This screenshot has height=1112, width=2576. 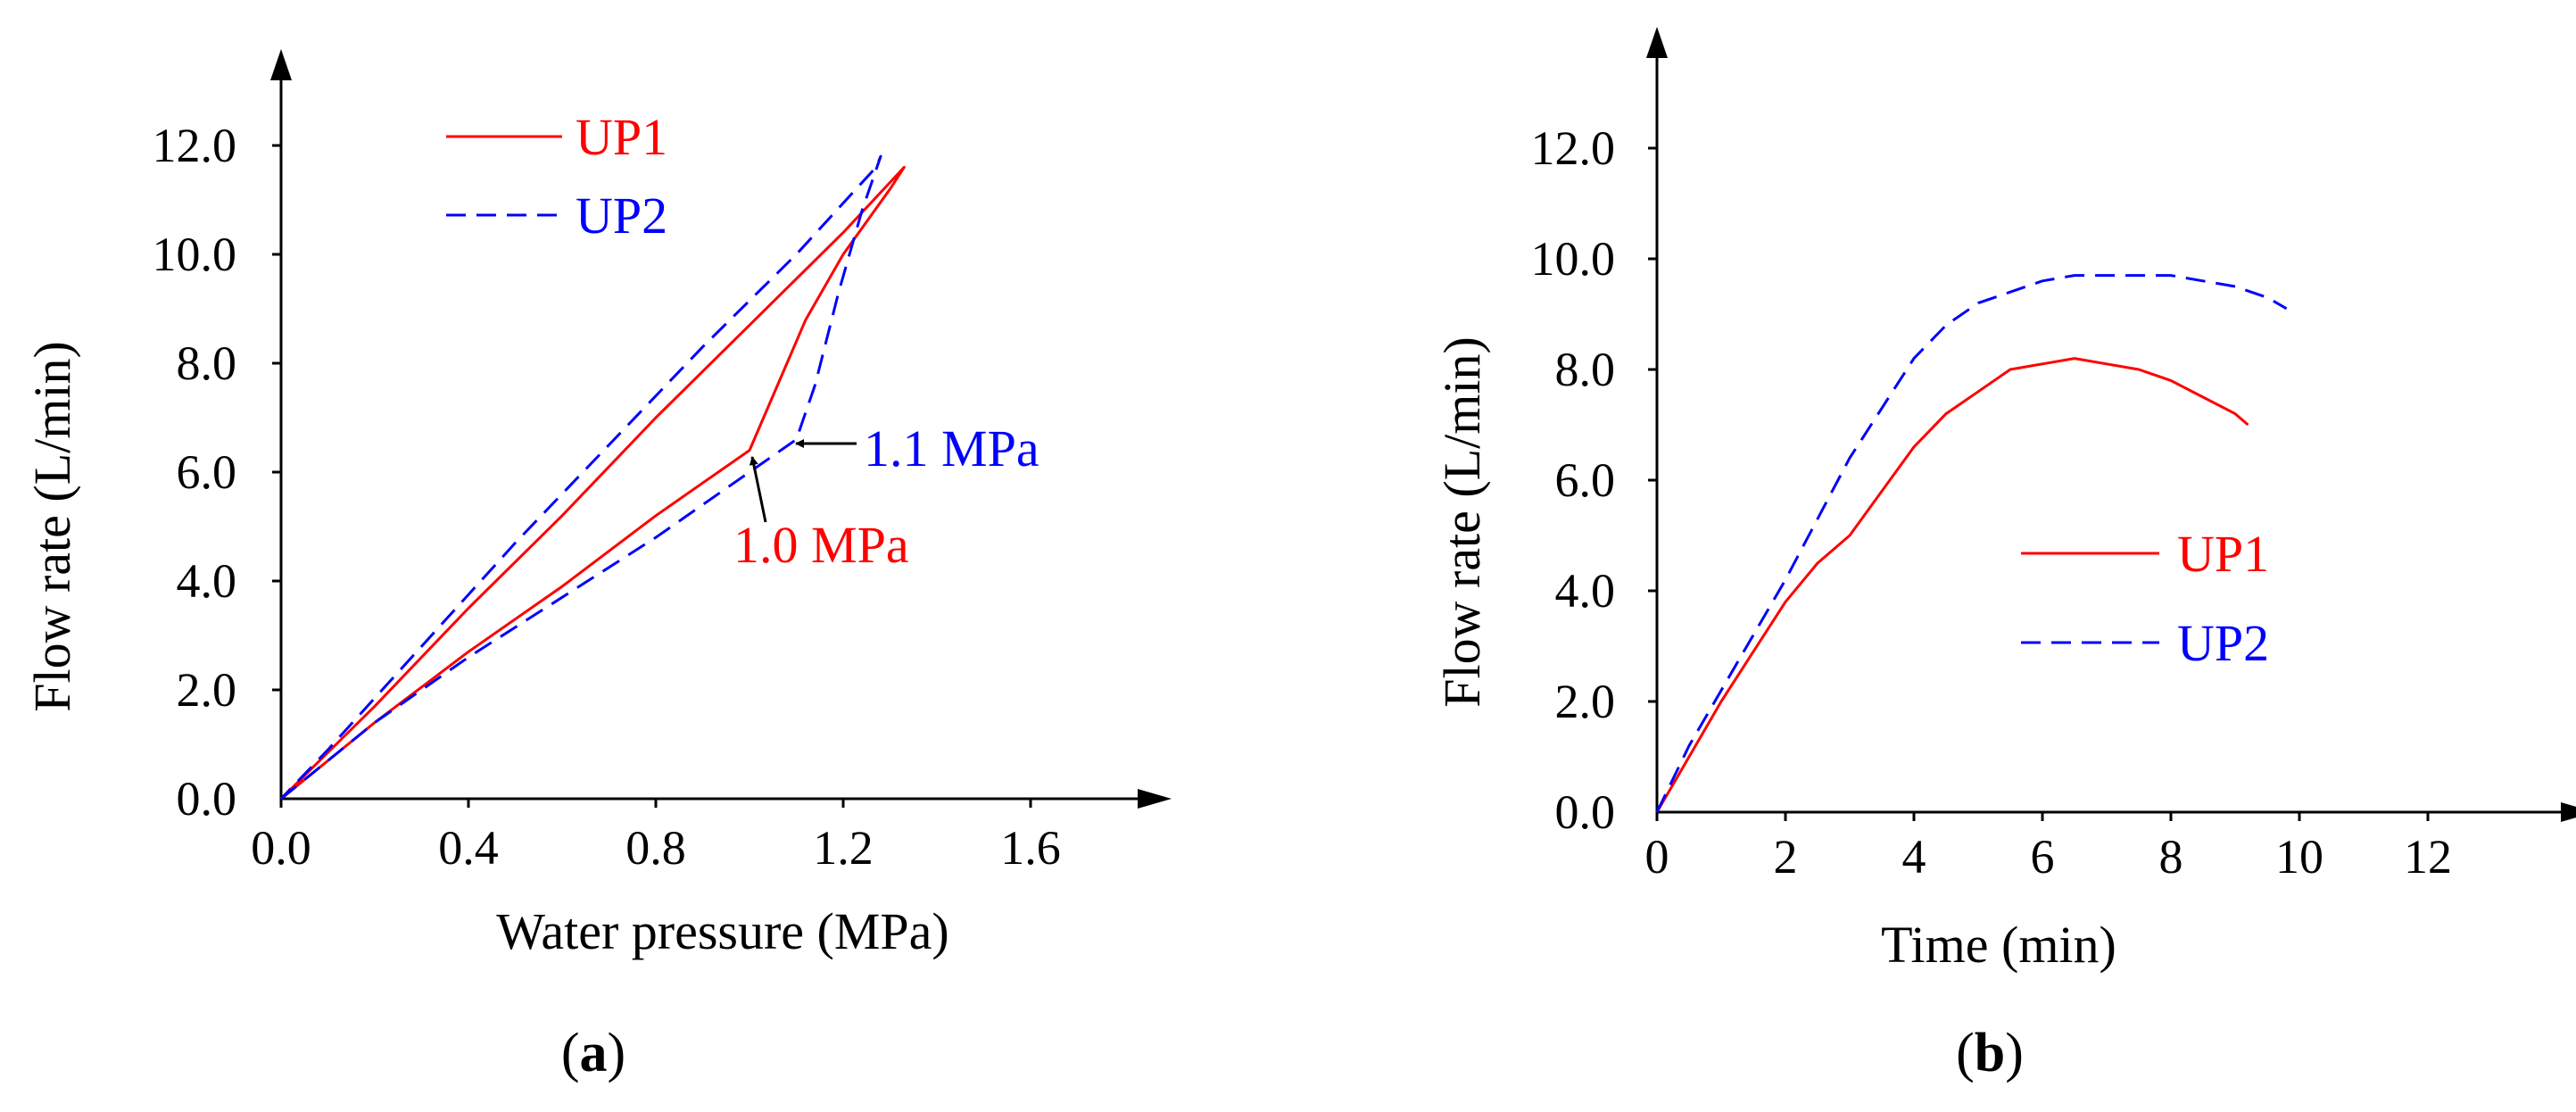 I want to click on panel-a-x-tick-label: 1.6, so click(x=1030, y=848).